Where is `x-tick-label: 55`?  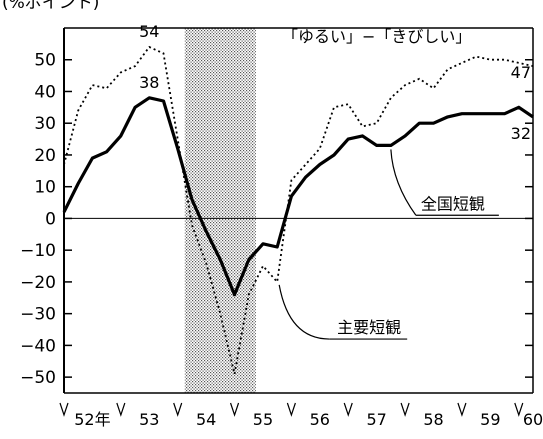 x-tick-label: 55 is located at coordinates (263, 419).